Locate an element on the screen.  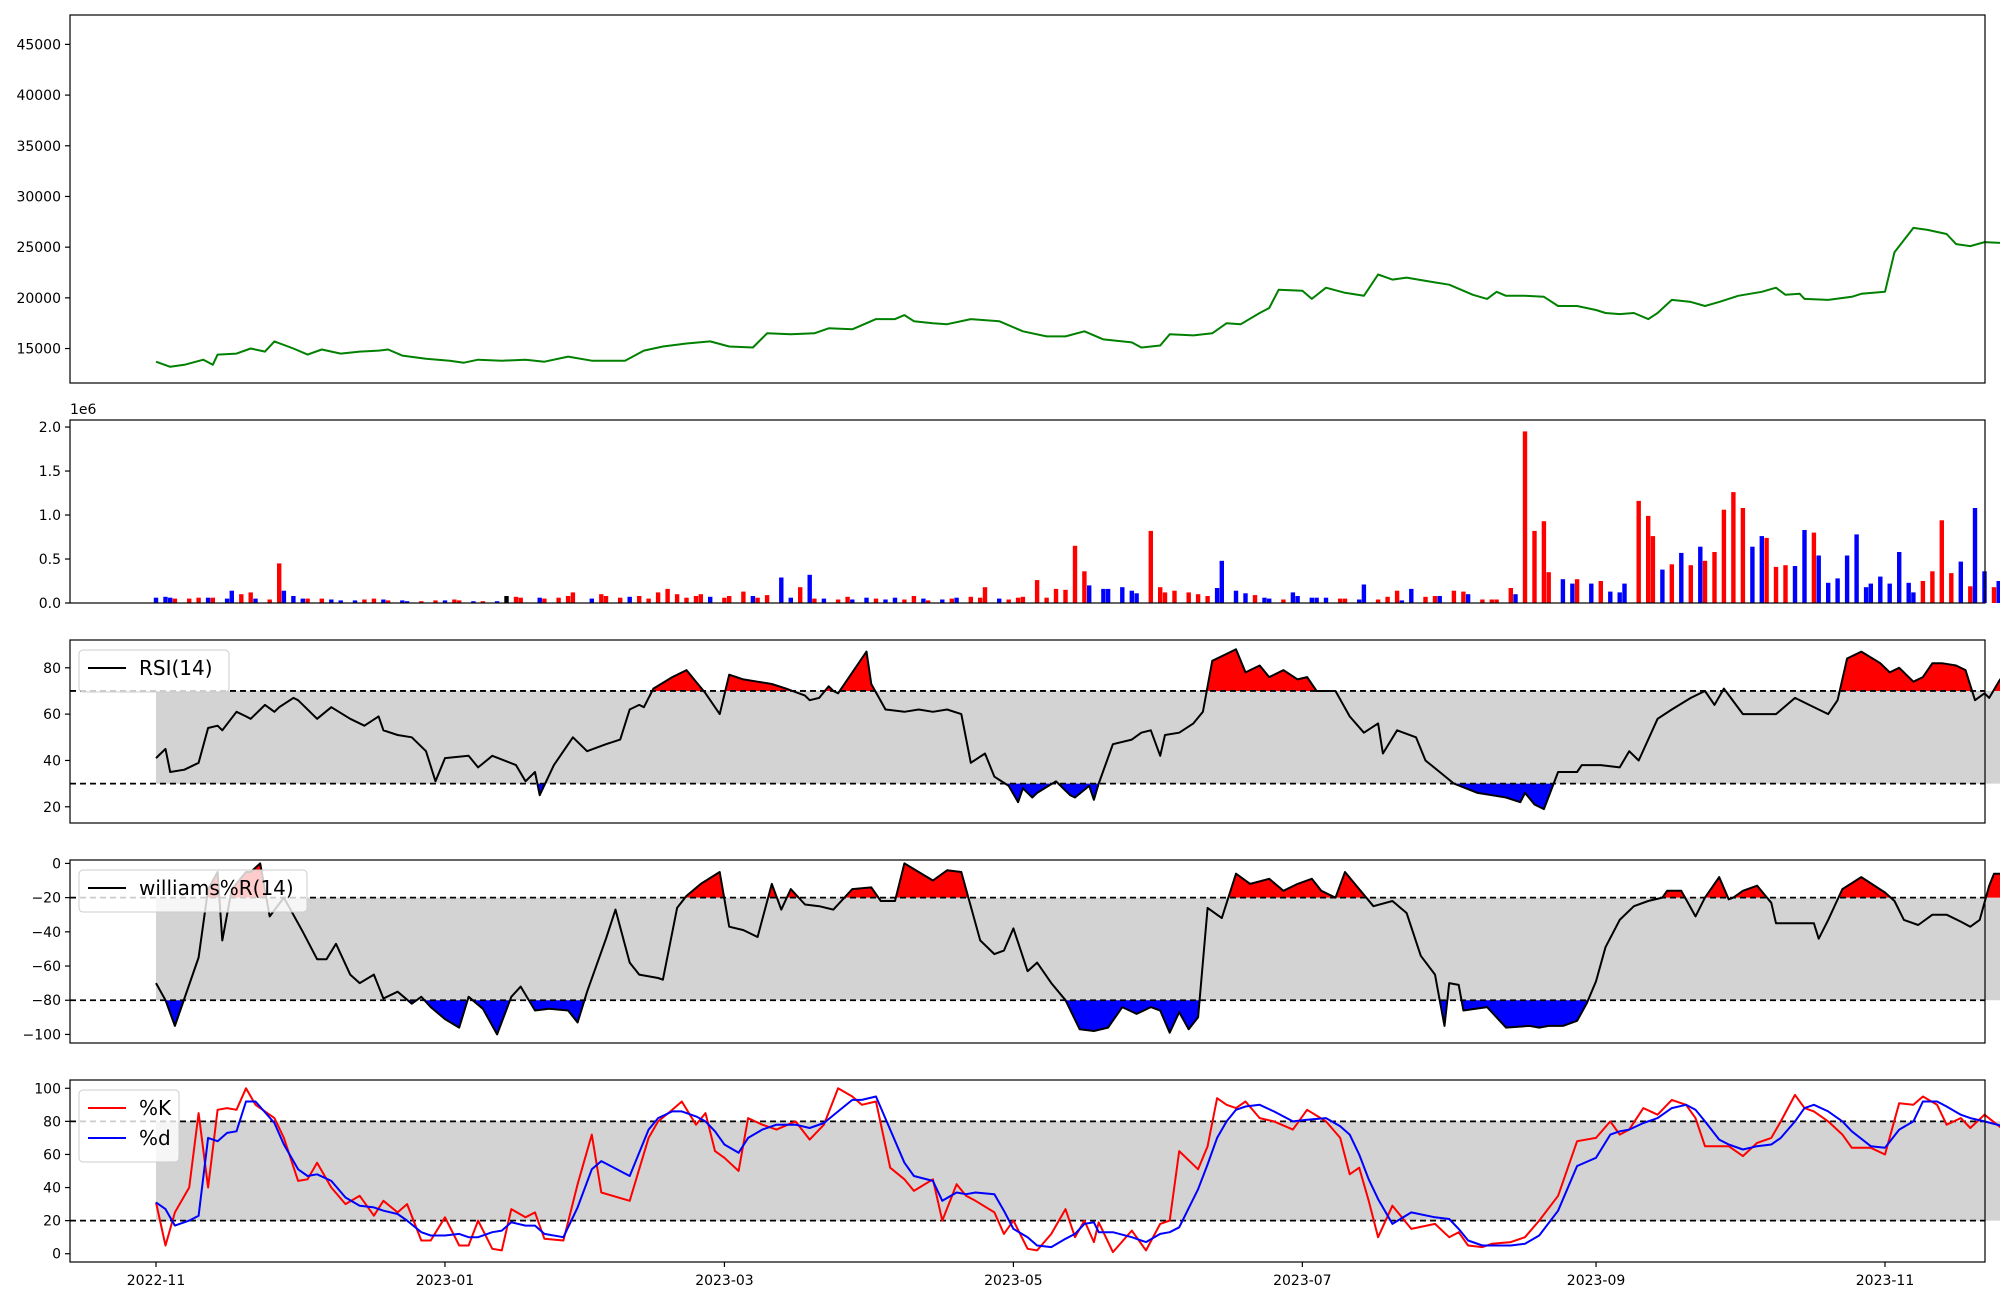
volume-offset-label: 1e6 is located at coordinates (83, 410).